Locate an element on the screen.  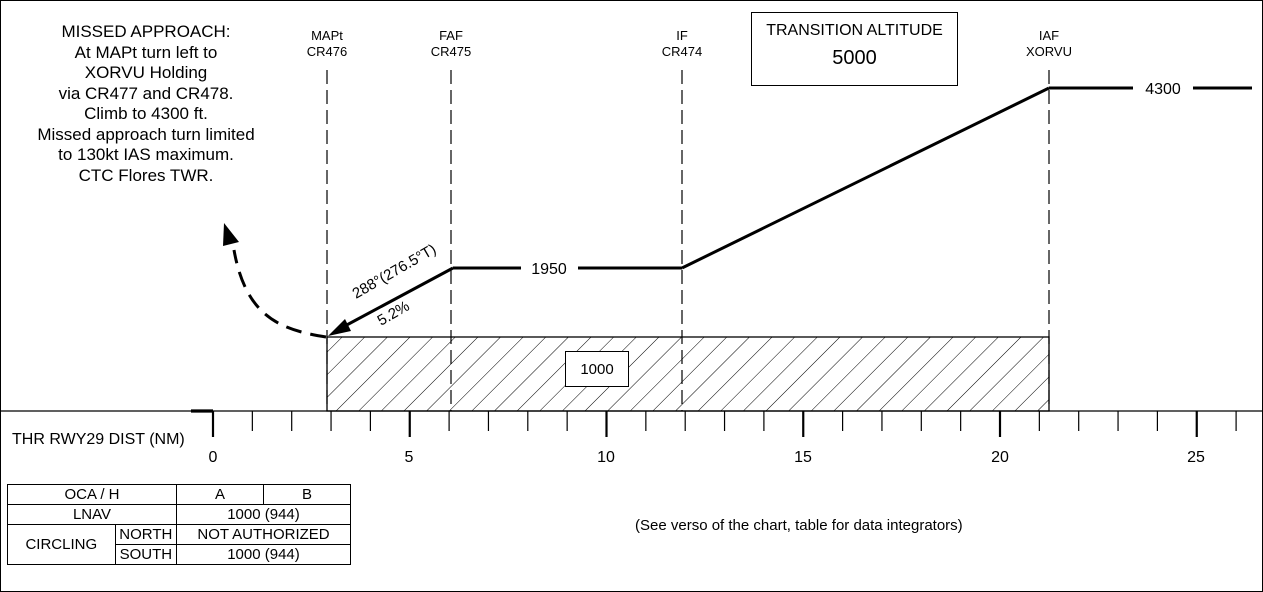
descent-gradient-label: 5.2% is located at coordinates (394, 314).